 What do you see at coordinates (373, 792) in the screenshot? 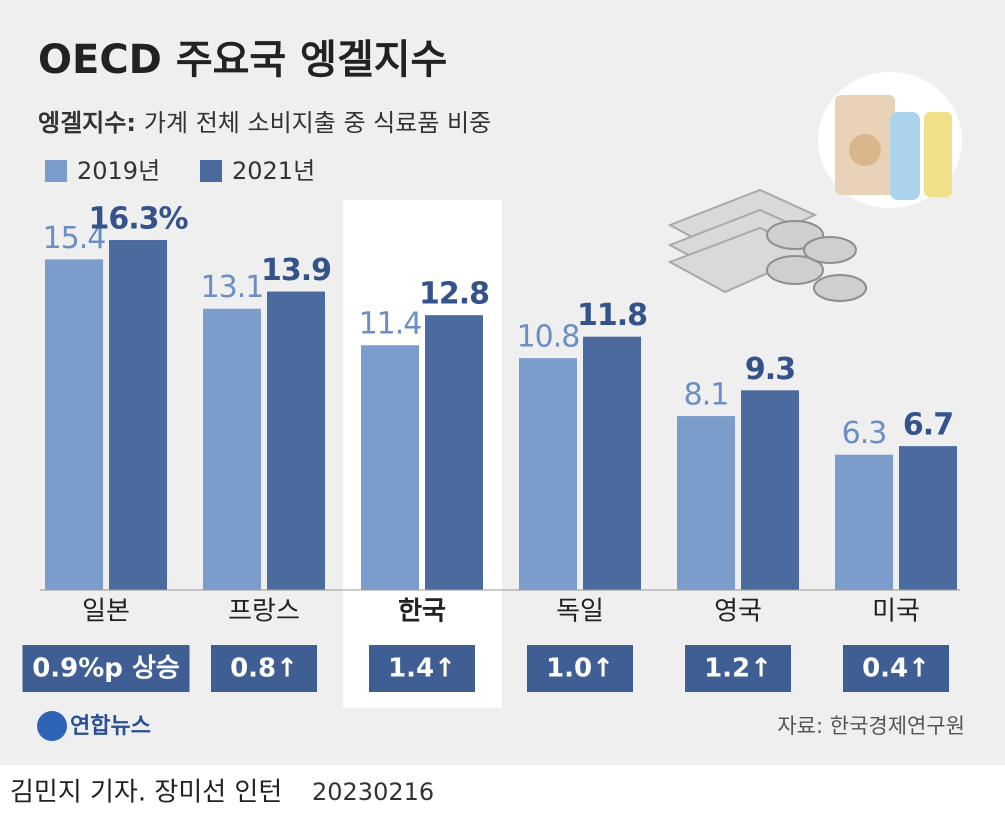
I see `date: 20230216` at bounding box center [373, 792].